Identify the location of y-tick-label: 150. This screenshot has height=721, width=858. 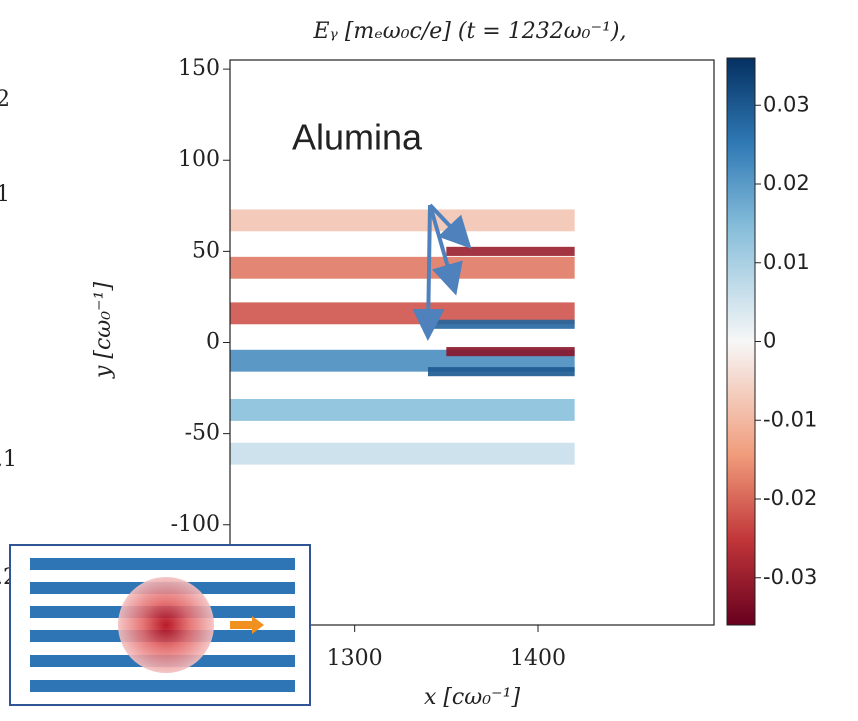
(199, 68).